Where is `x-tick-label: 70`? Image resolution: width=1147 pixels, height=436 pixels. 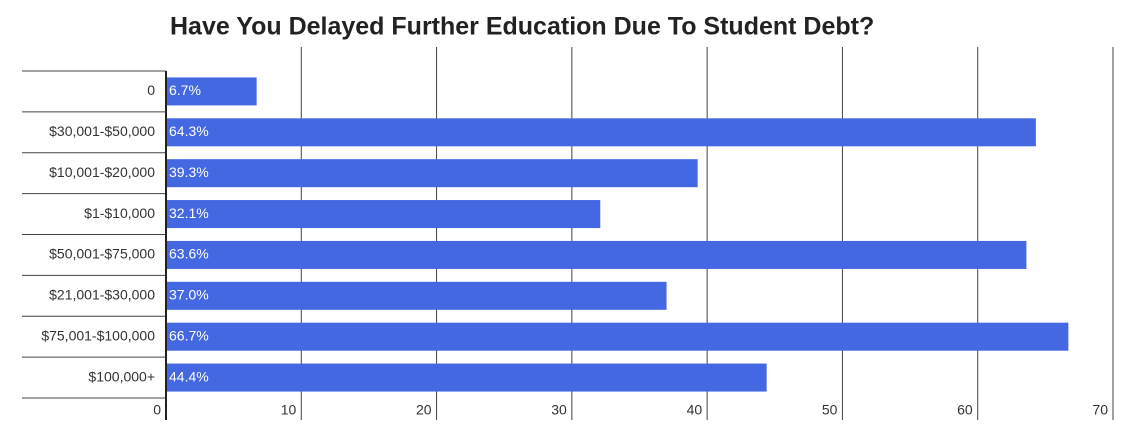 x-tick-label: 70 is located at coordinates (1100, 410).